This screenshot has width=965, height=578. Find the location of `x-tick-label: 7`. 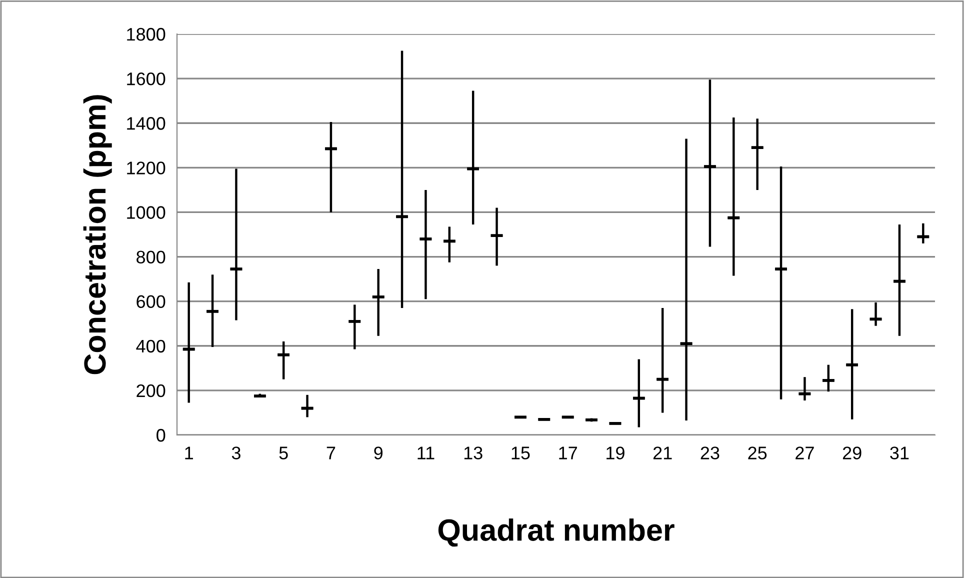

x-tick-label: 7 is located at coordinates (331, 453).